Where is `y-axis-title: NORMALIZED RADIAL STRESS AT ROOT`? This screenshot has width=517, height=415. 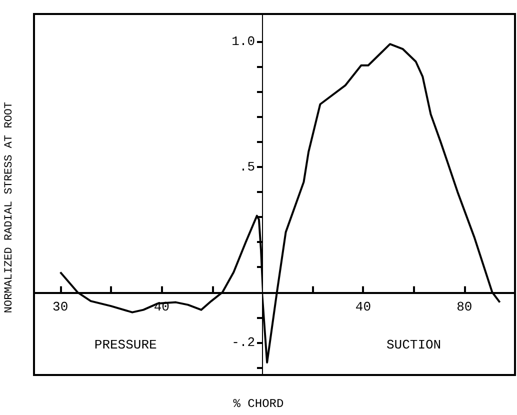
y-axis-title: NORMALIZED RADIAL STRESS AT ROOT is located at coordinates (10, 207).